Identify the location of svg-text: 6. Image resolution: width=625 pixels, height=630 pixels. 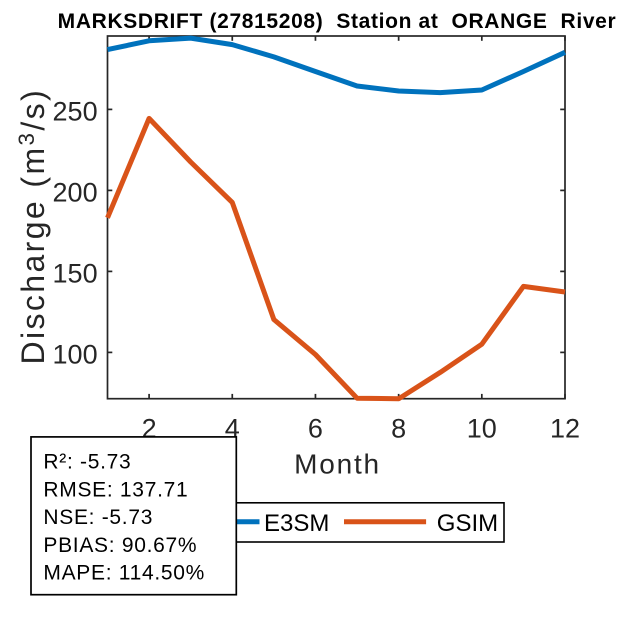
(315, 428).